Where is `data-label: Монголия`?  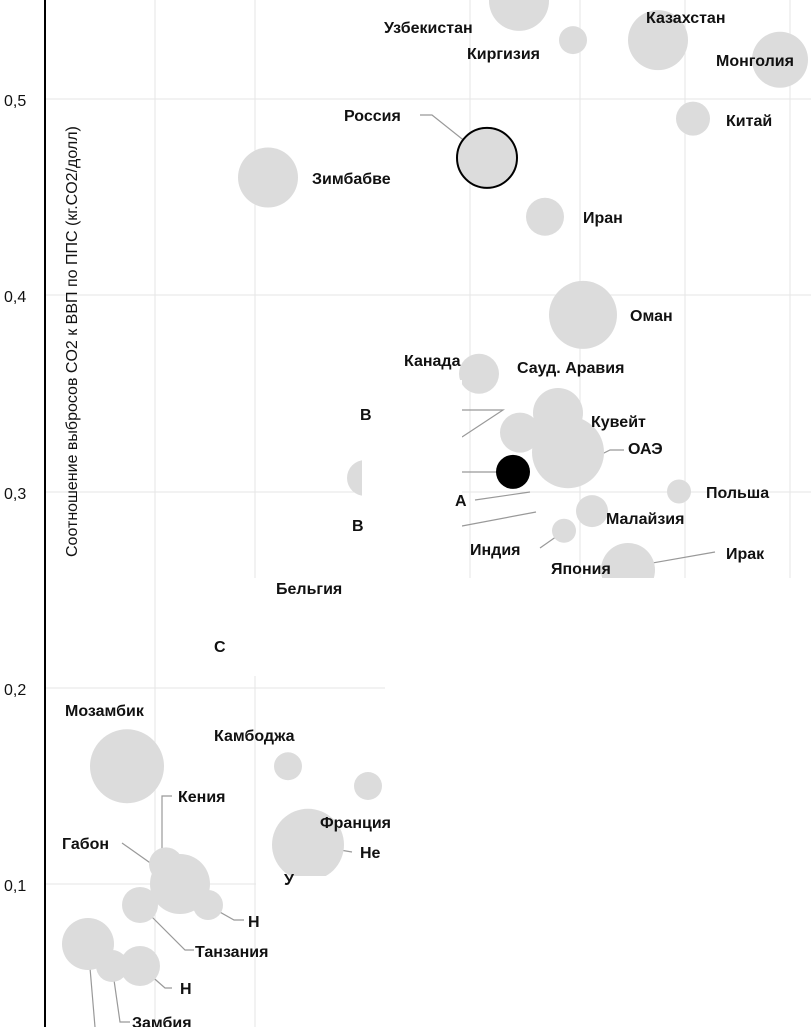 data-label: Монголия is located at coordinates (755, 61).